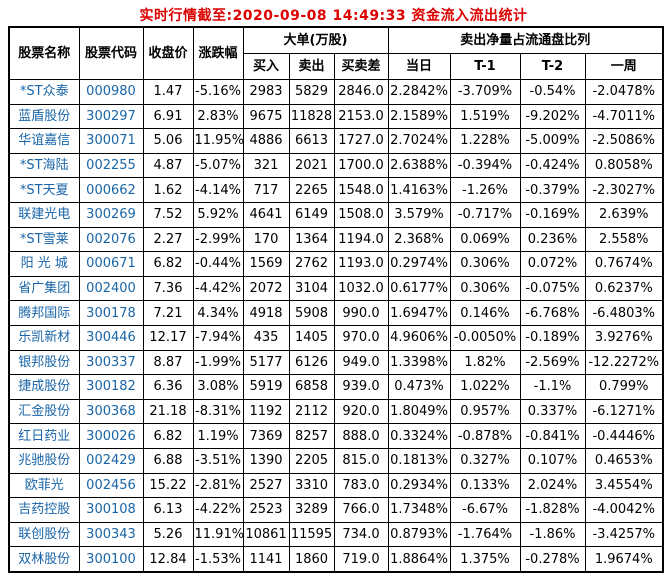  I want to click on col-header-ratio-day: 当日, so click(419, 66).